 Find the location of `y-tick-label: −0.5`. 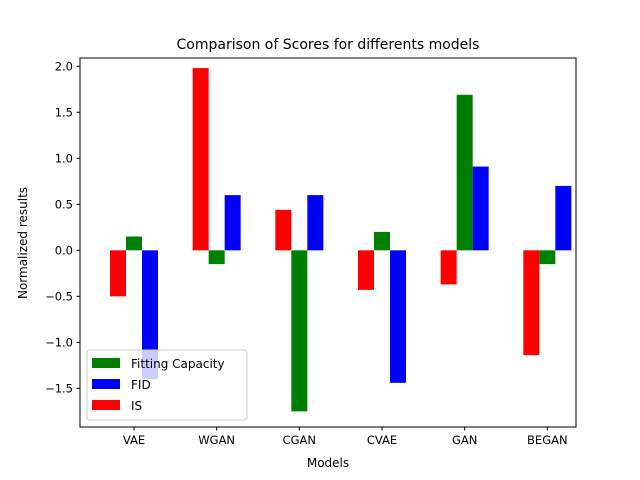

y-tick-label: −0.5 is located at coordinates (59, 296).